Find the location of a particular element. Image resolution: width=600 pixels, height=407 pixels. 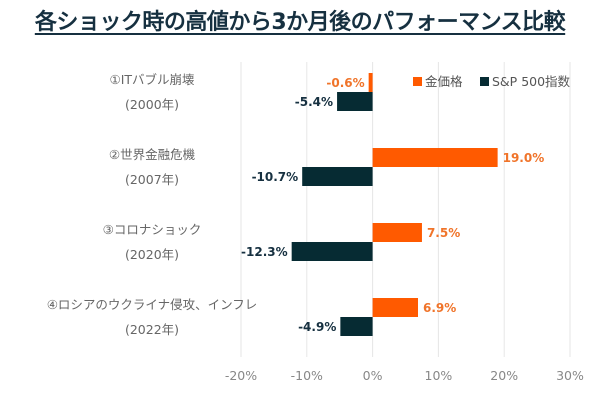

legend-label-gold: 金価格 is located at coordinates (444, 81).